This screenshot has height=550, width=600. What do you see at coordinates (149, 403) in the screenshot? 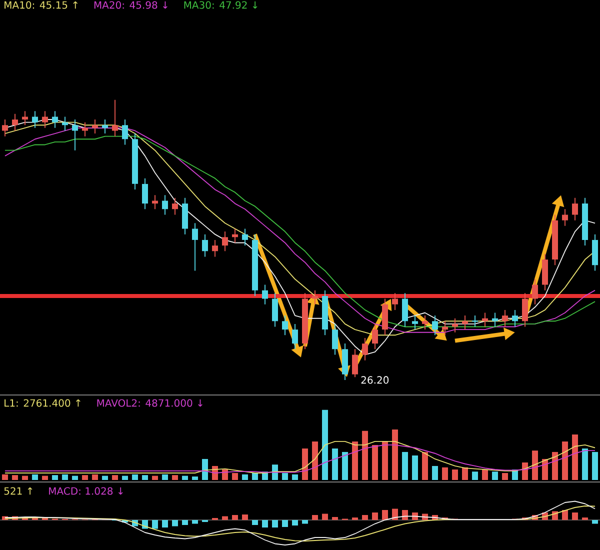
I see `text: MAVOL2: 4871.000 ↓` at bounding box center [149, 403].